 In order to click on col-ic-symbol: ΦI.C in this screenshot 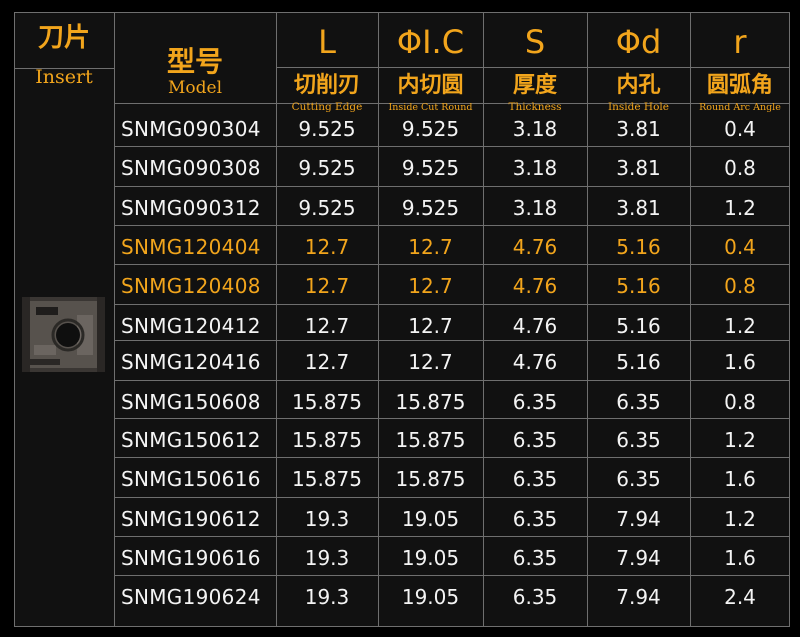, I will do `click(430, 42)`.